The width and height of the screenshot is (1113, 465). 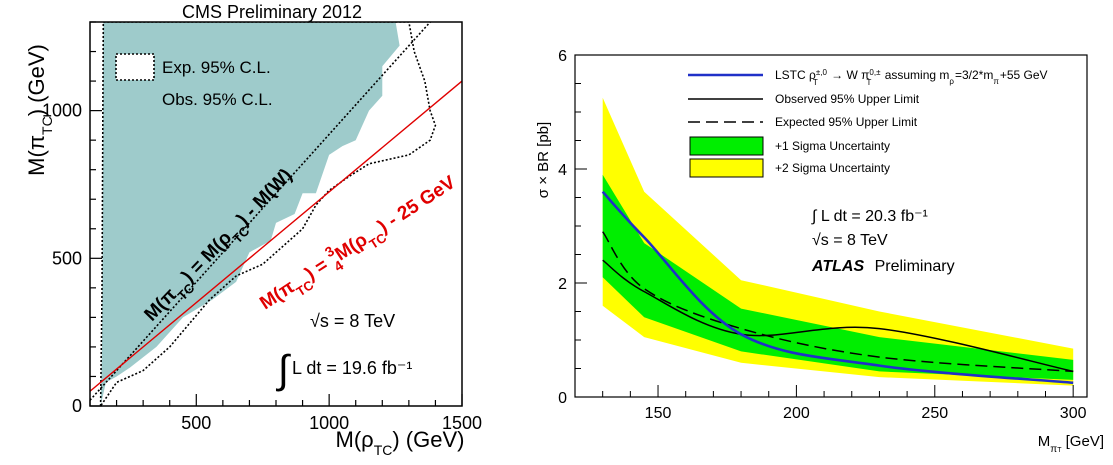 I want to click on expected-limit-line, so click(x=838, y=302).